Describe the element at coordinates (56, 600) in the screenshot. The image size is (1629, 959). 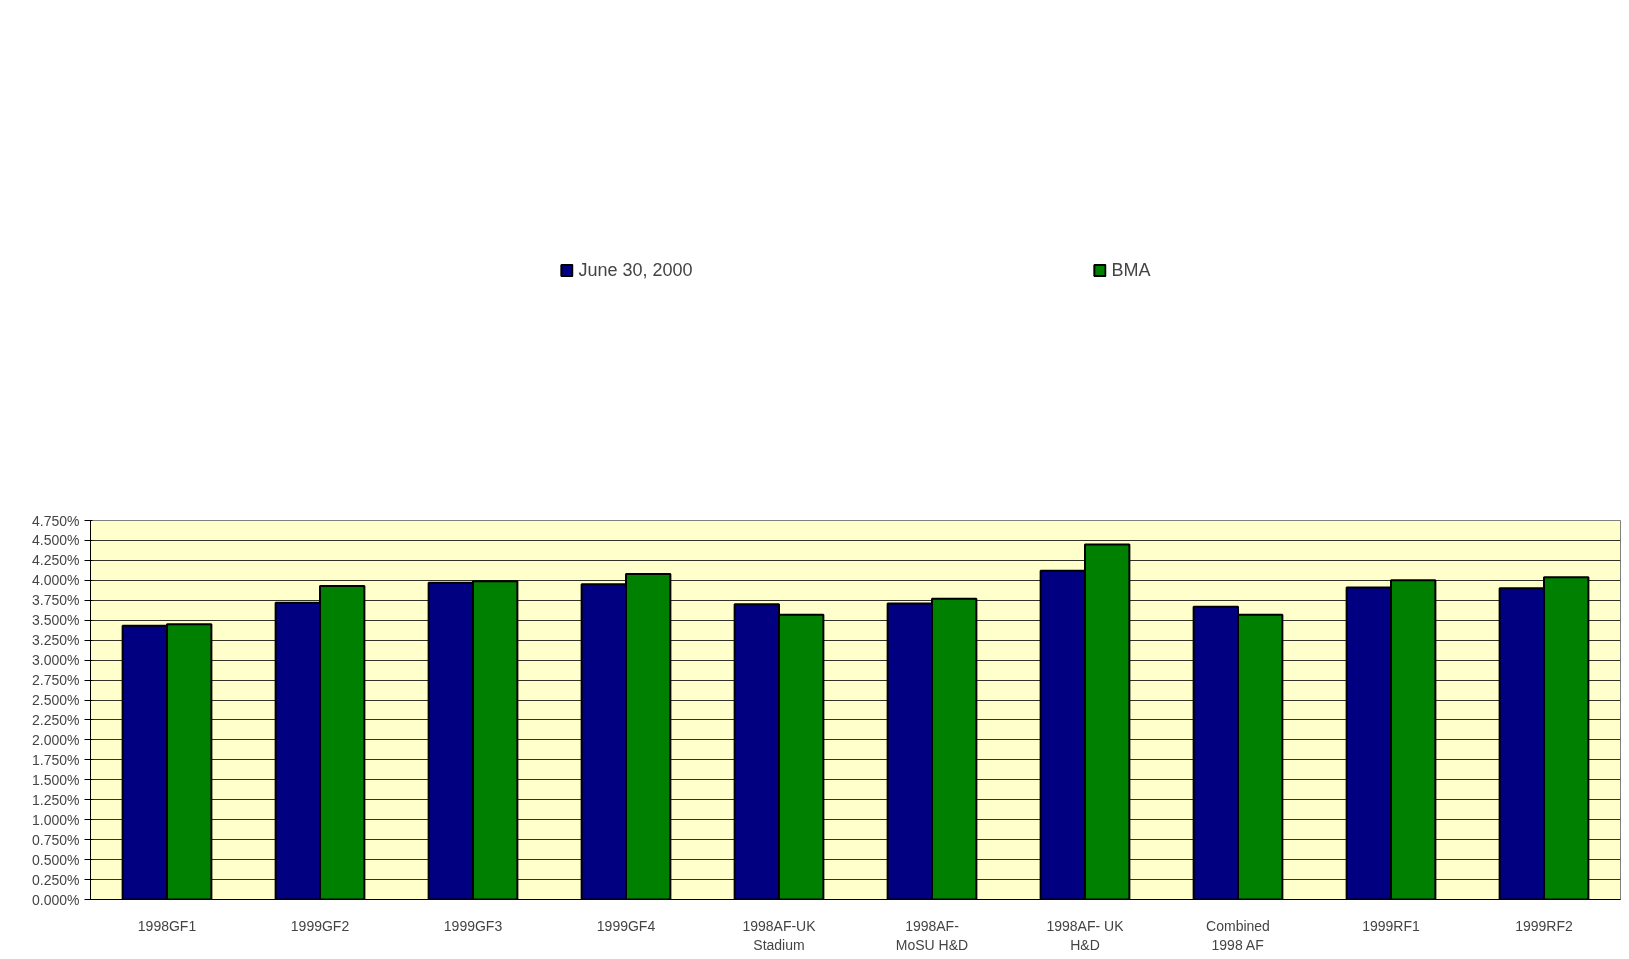
I see `y-tick-label: 3.750%` at that location.